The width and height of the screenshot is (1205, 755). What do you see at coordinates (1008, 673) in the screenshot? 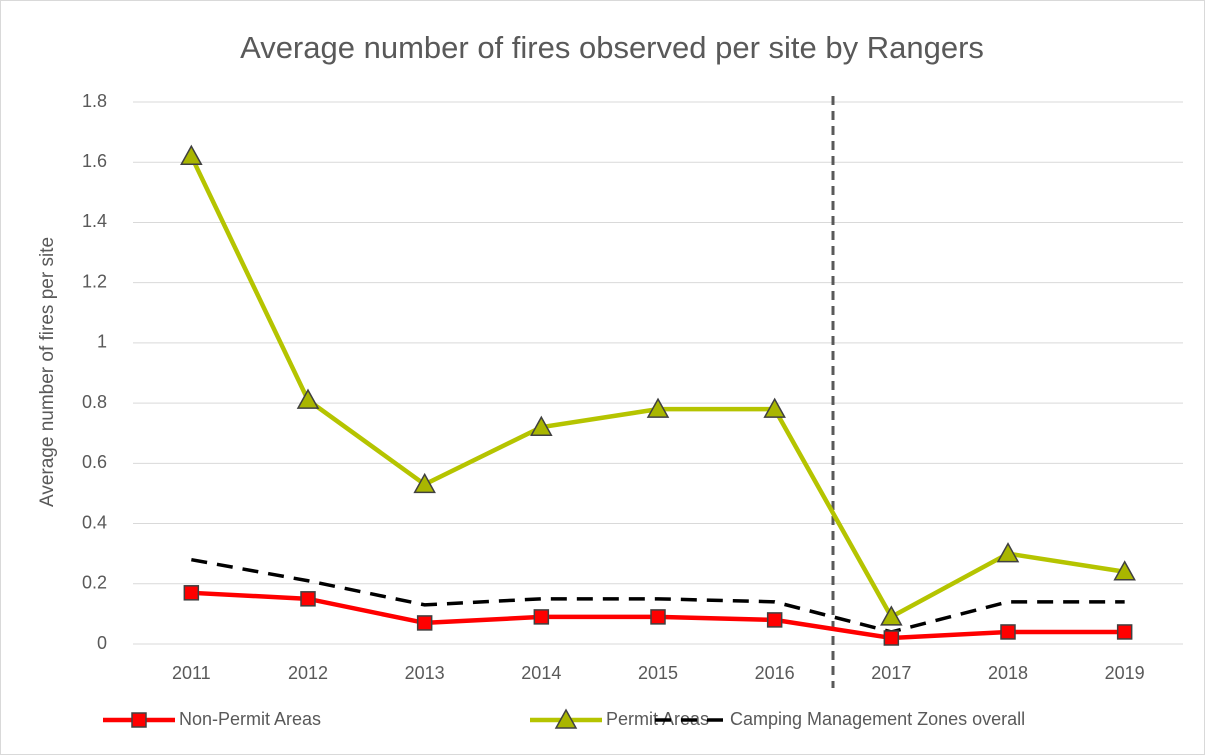
I see `x-tick-label: 2018` at bounding box center [1008, 673].